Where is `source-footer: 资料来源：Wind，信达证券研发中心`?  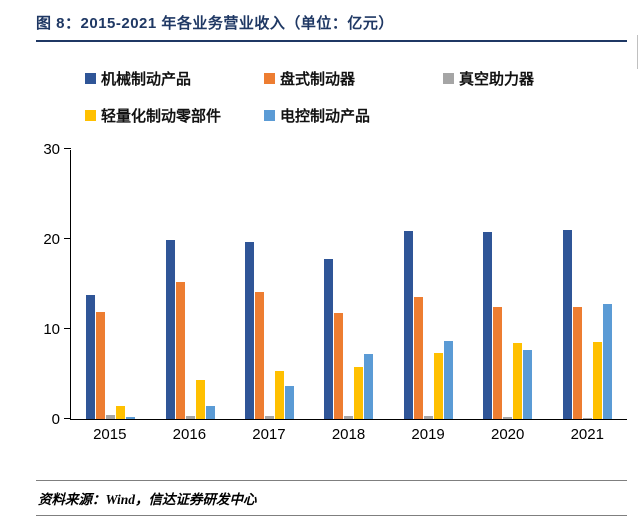
source-footer: 资料来源：Wind，信达证券研发中心 is located at coordinates (331, 498).